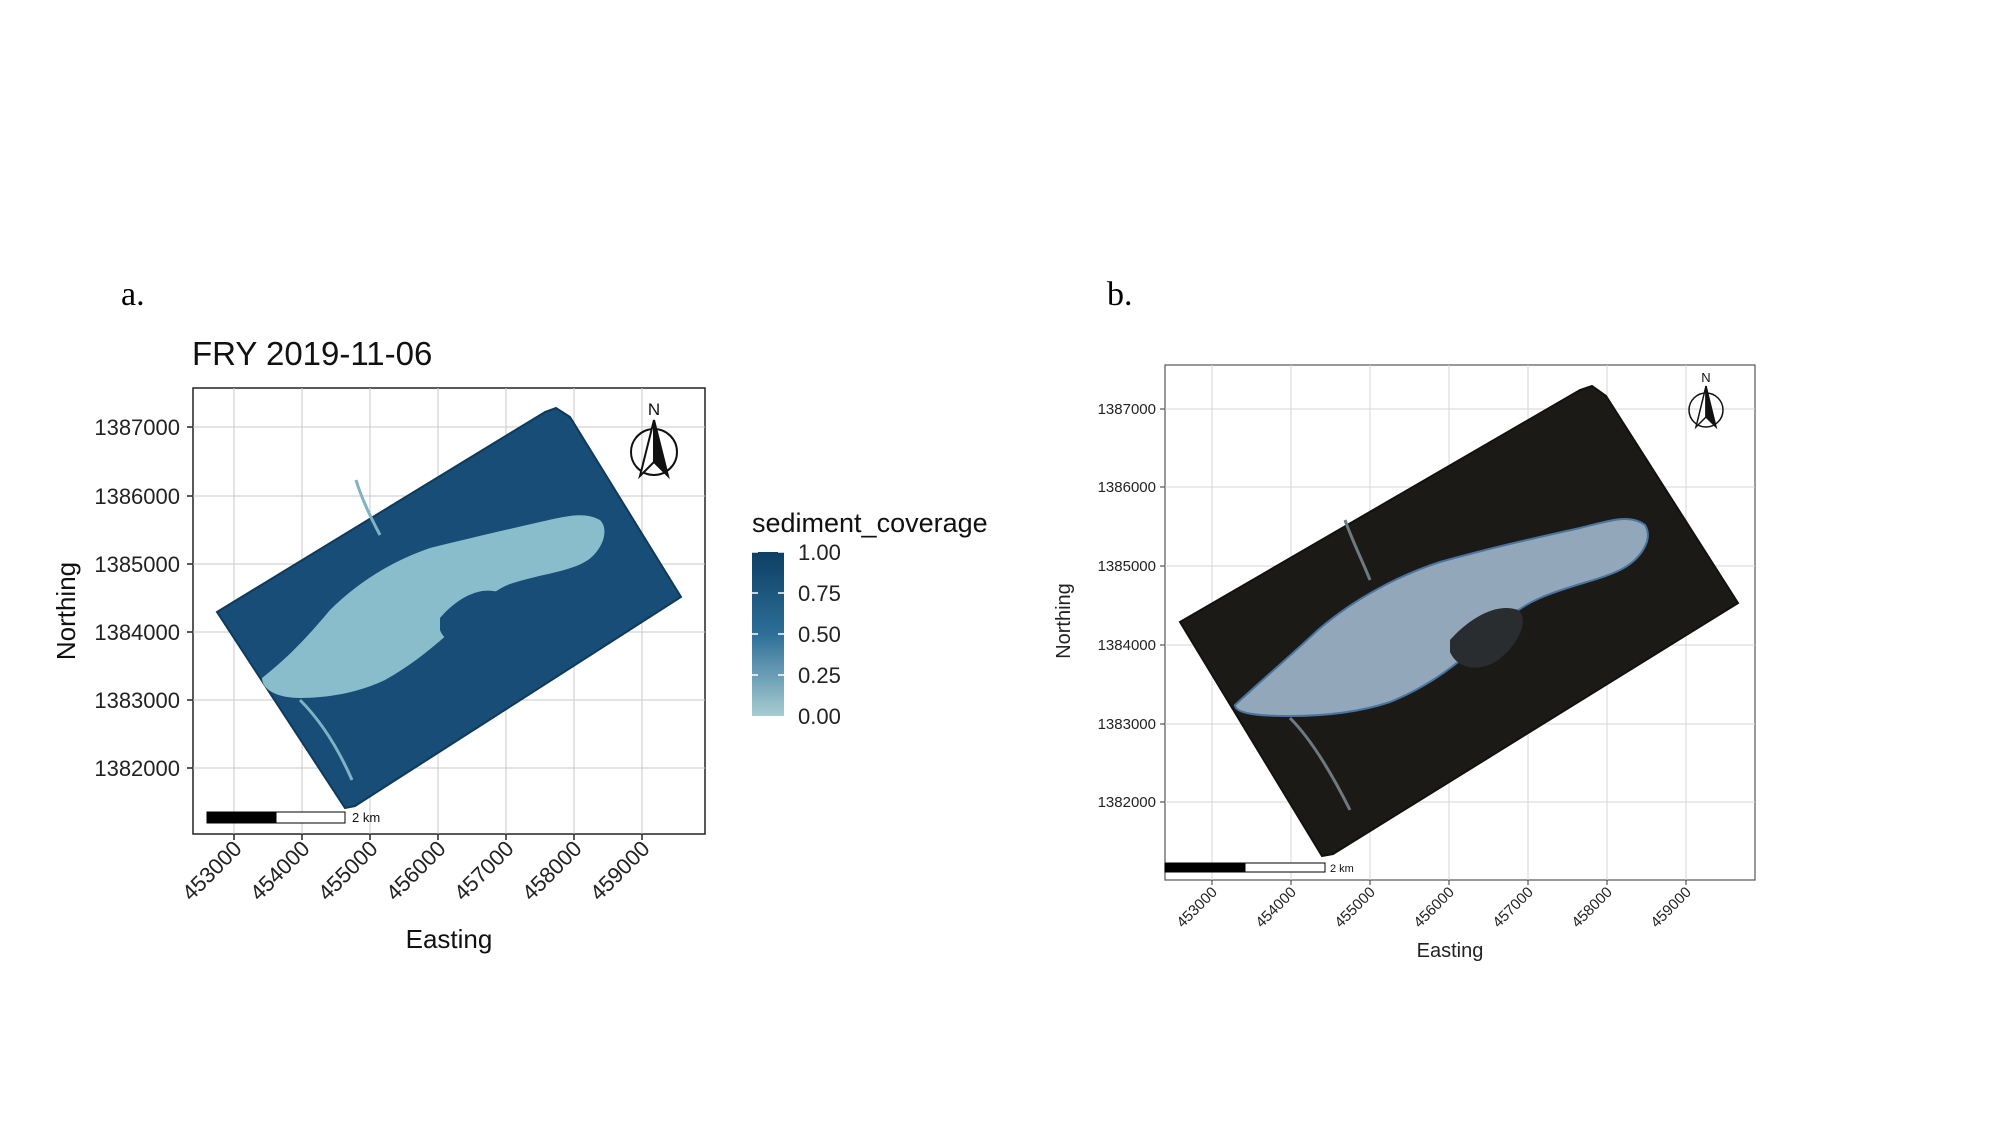 The height and width of the screenshot is (1125, 2000). I want to click on panel-a-letter: a., so click(133, 294).